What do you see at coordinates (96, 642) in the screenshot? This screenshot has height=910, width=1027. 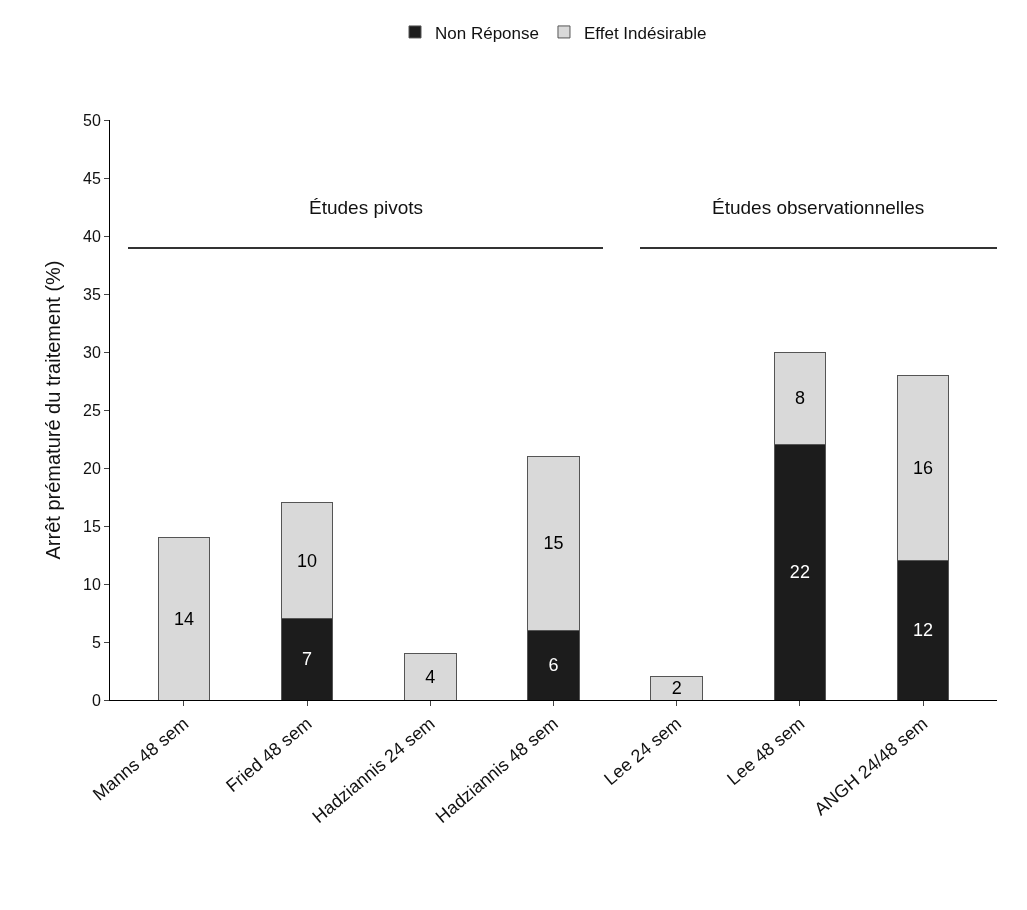 I see `y-tick-label: 5` at bounding box center [96, 642].